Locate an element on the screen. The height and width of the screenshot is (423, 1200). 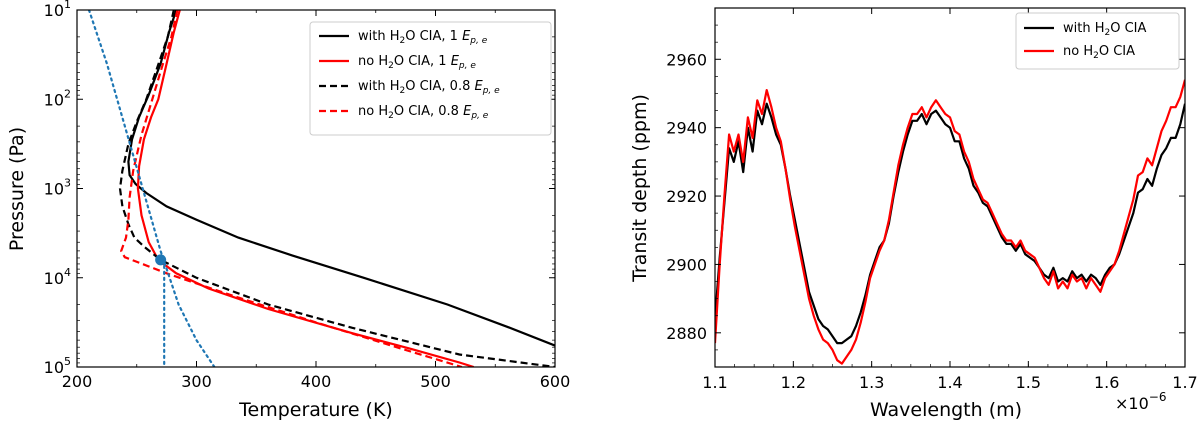
left-x-tick-label: 500 is located at coordinates (435, 381).